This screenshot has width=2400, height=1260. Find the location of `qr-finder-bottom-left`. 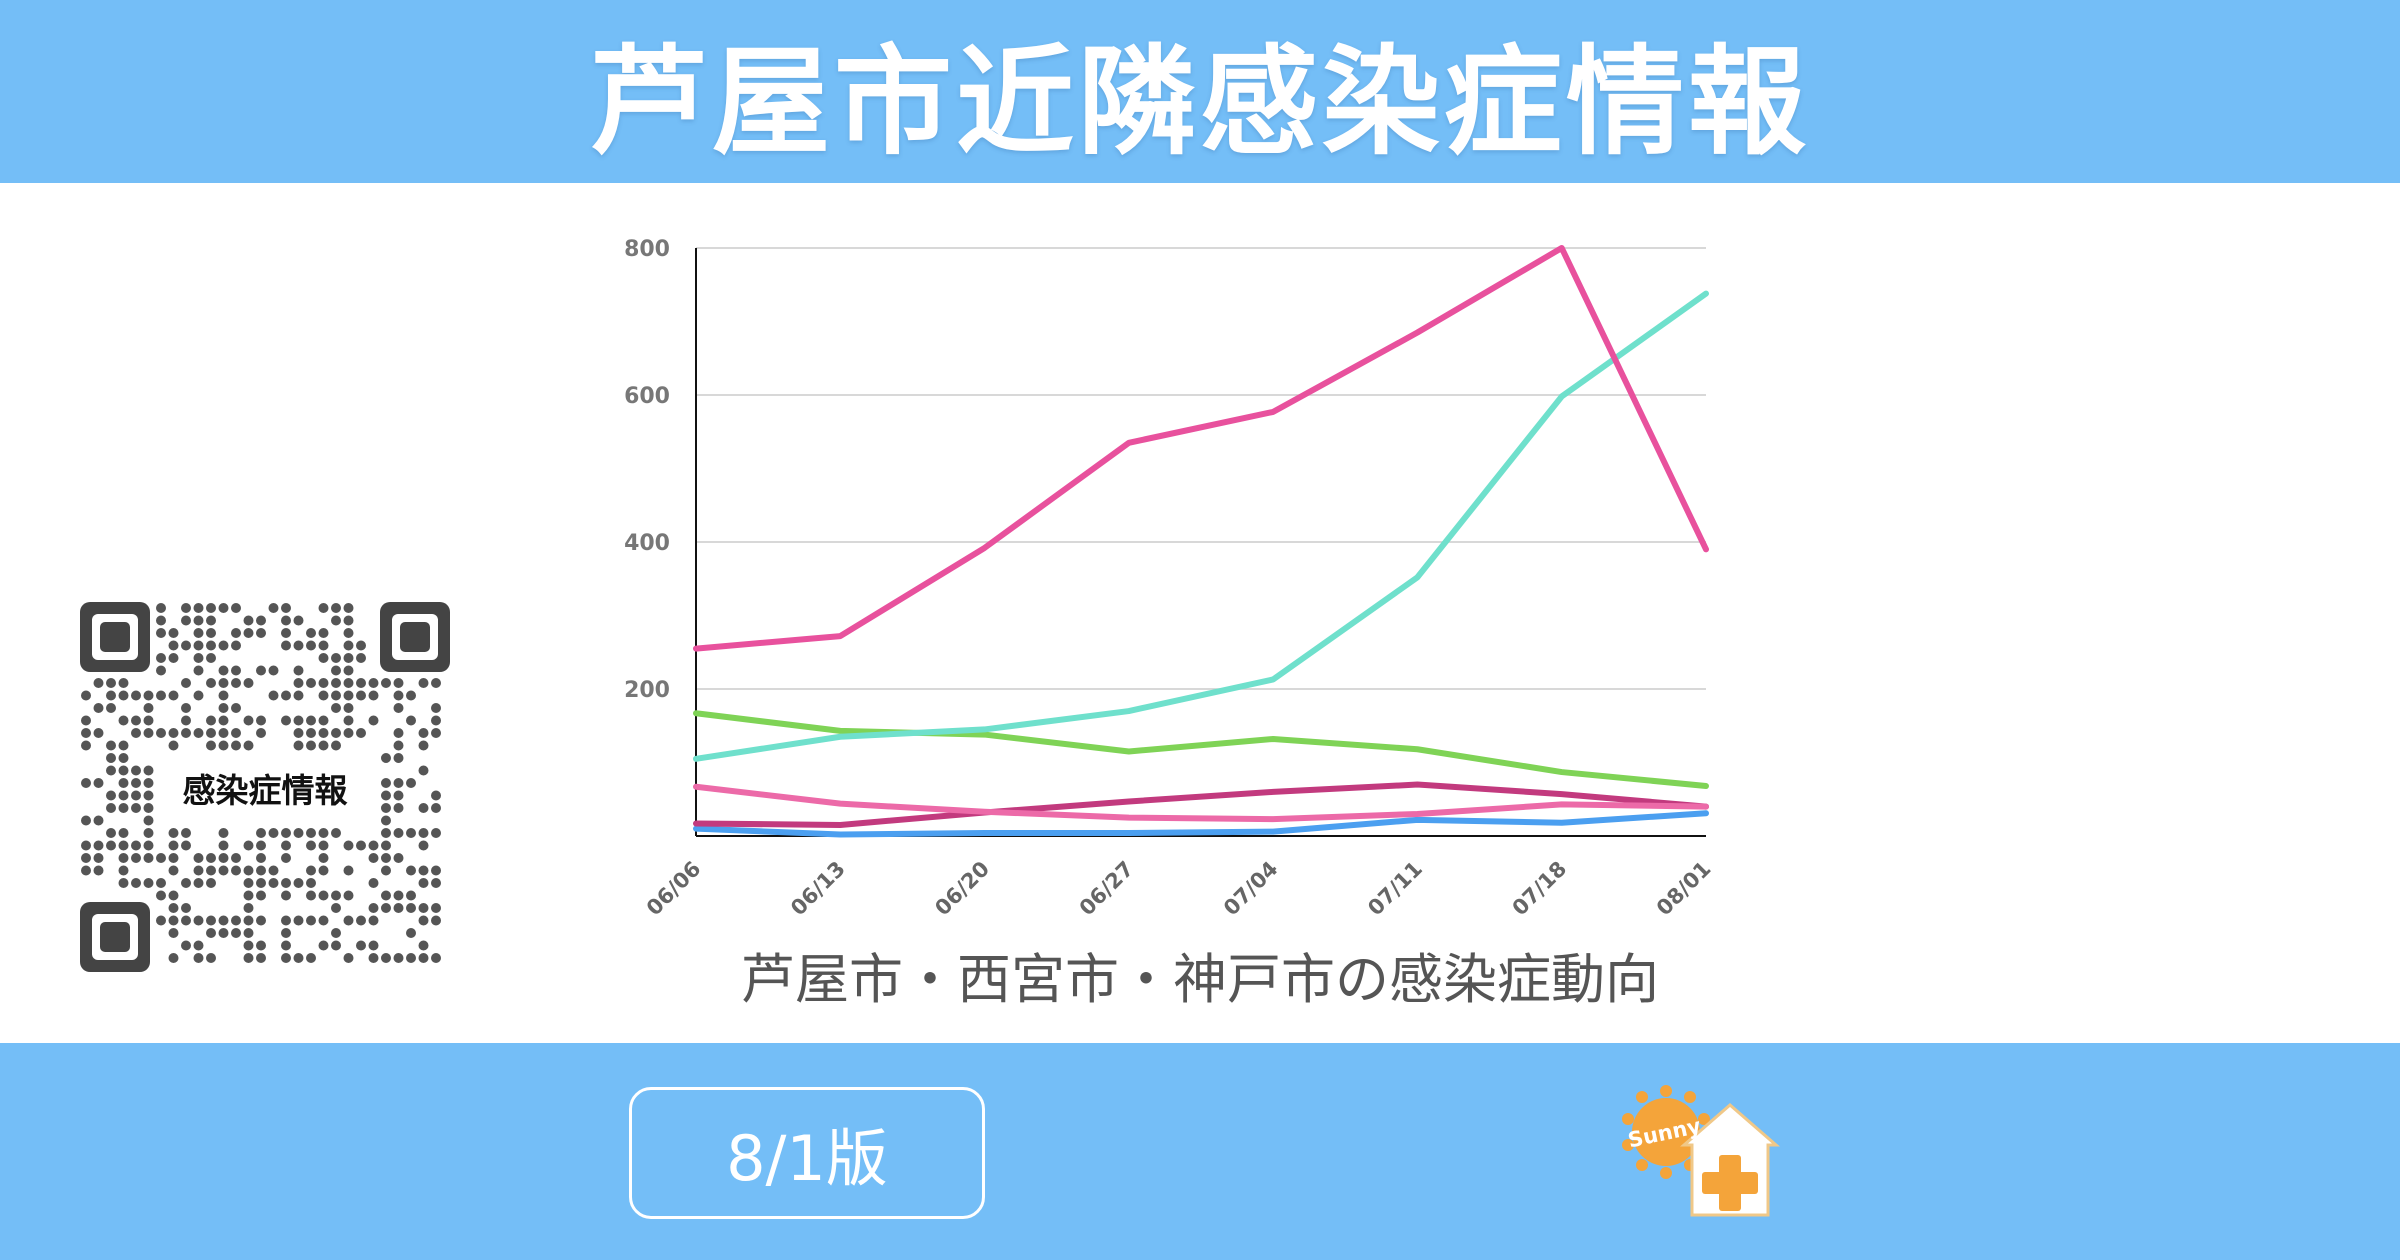

qr-finder-bottom-left is located at coordinates (115, 937).